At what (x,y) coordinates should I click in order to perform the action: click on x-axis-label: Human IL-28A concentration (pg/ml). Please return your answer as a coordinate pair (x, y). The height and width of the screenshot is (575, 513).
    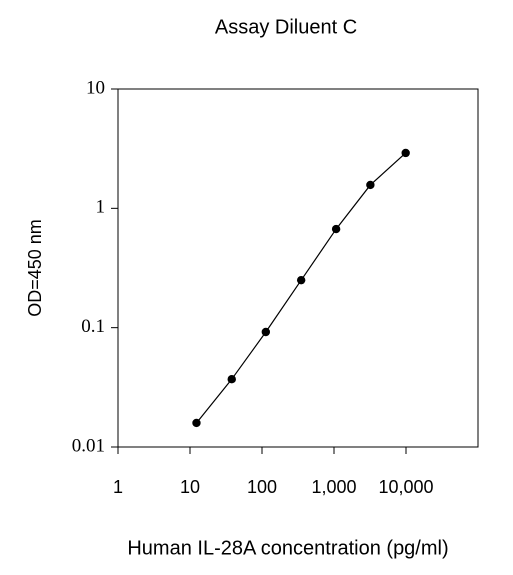
    Looking at the image, I should click on (287, 548).